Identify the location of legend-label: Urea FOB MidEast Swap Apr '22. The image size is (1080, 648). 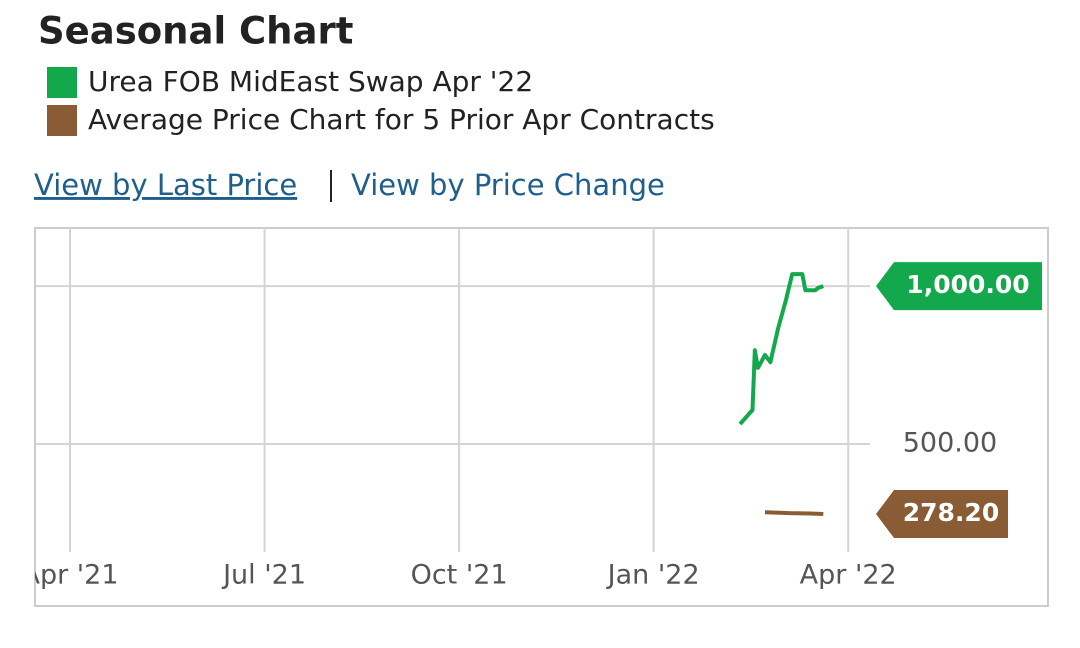
(310, 81).